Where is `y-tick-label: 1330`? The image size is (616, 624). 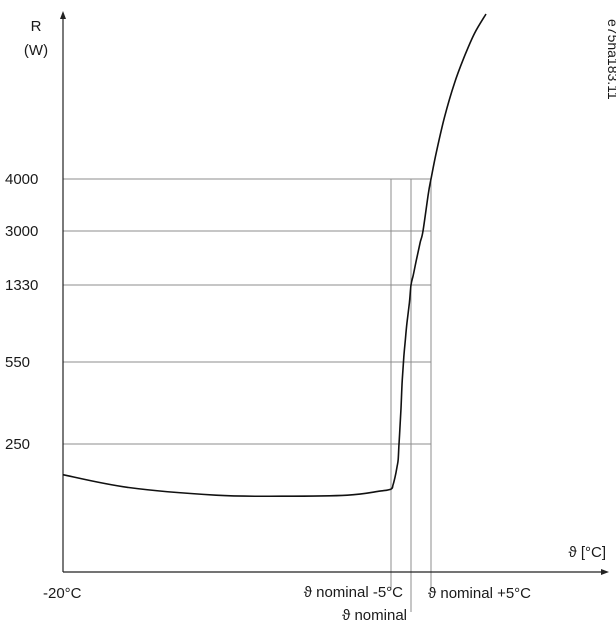
y-tick-label: 1330 is located at coordinates (21, 285).